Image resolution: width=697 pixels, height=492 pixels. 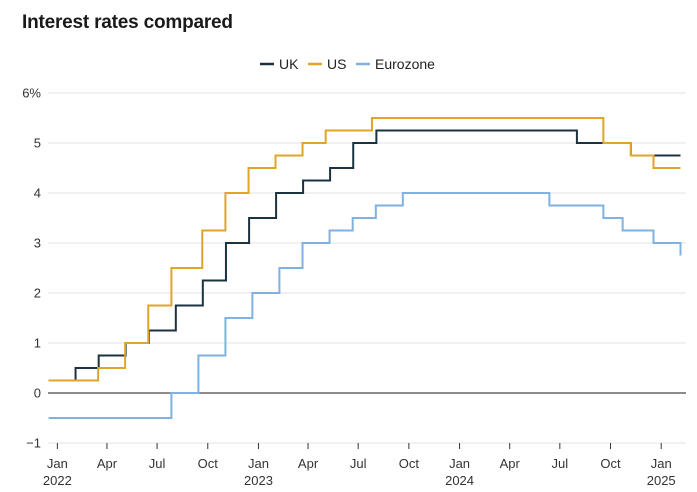 What do you see at coordinates (289, 64) in the screenshot?
I see `legend-label-uk: UK` at bounding box center [289, 64].